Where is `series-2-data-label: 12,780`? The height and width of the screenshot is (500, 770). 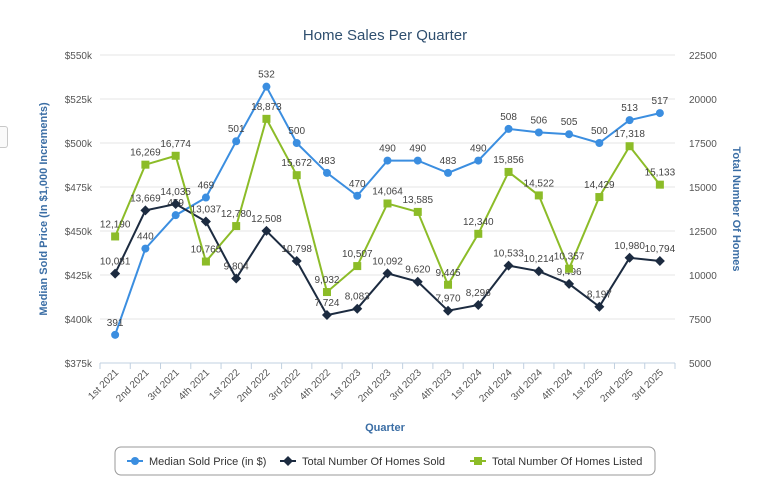
series-2-data-label: 12,780 is located at coordinates (236, 214).